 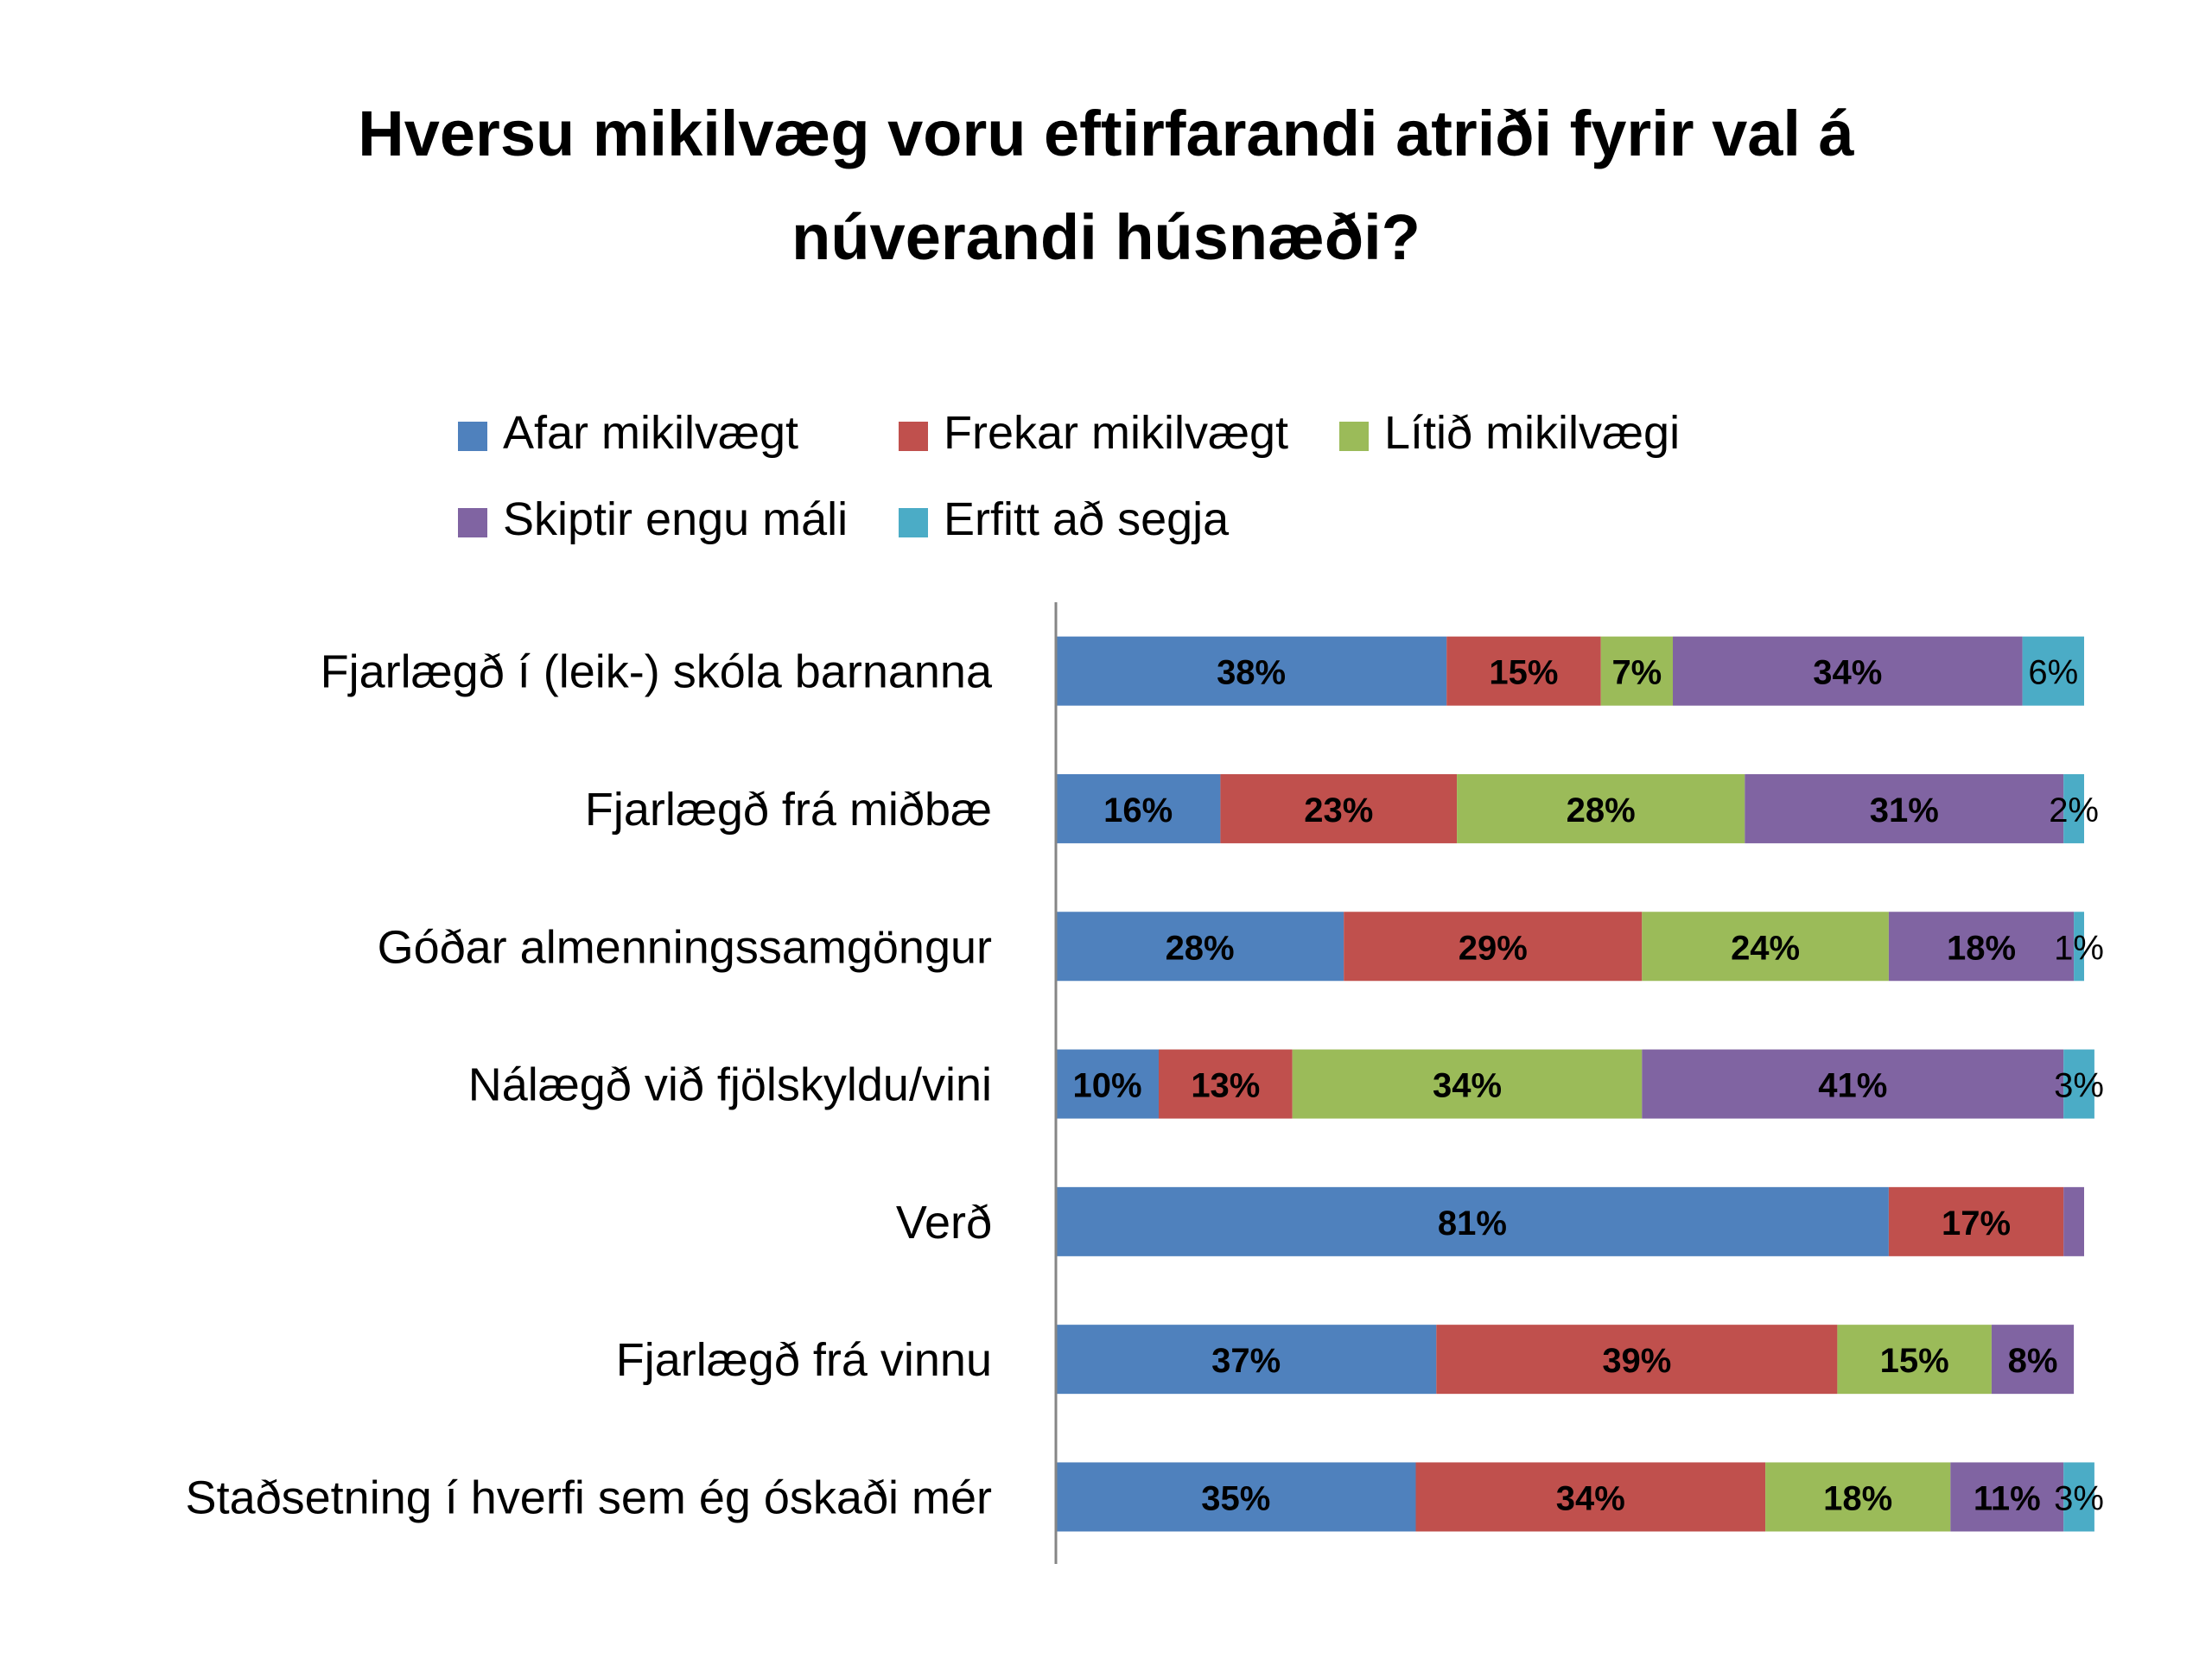 I want to click on data-label: 29%, so click(x=1493, y=948).